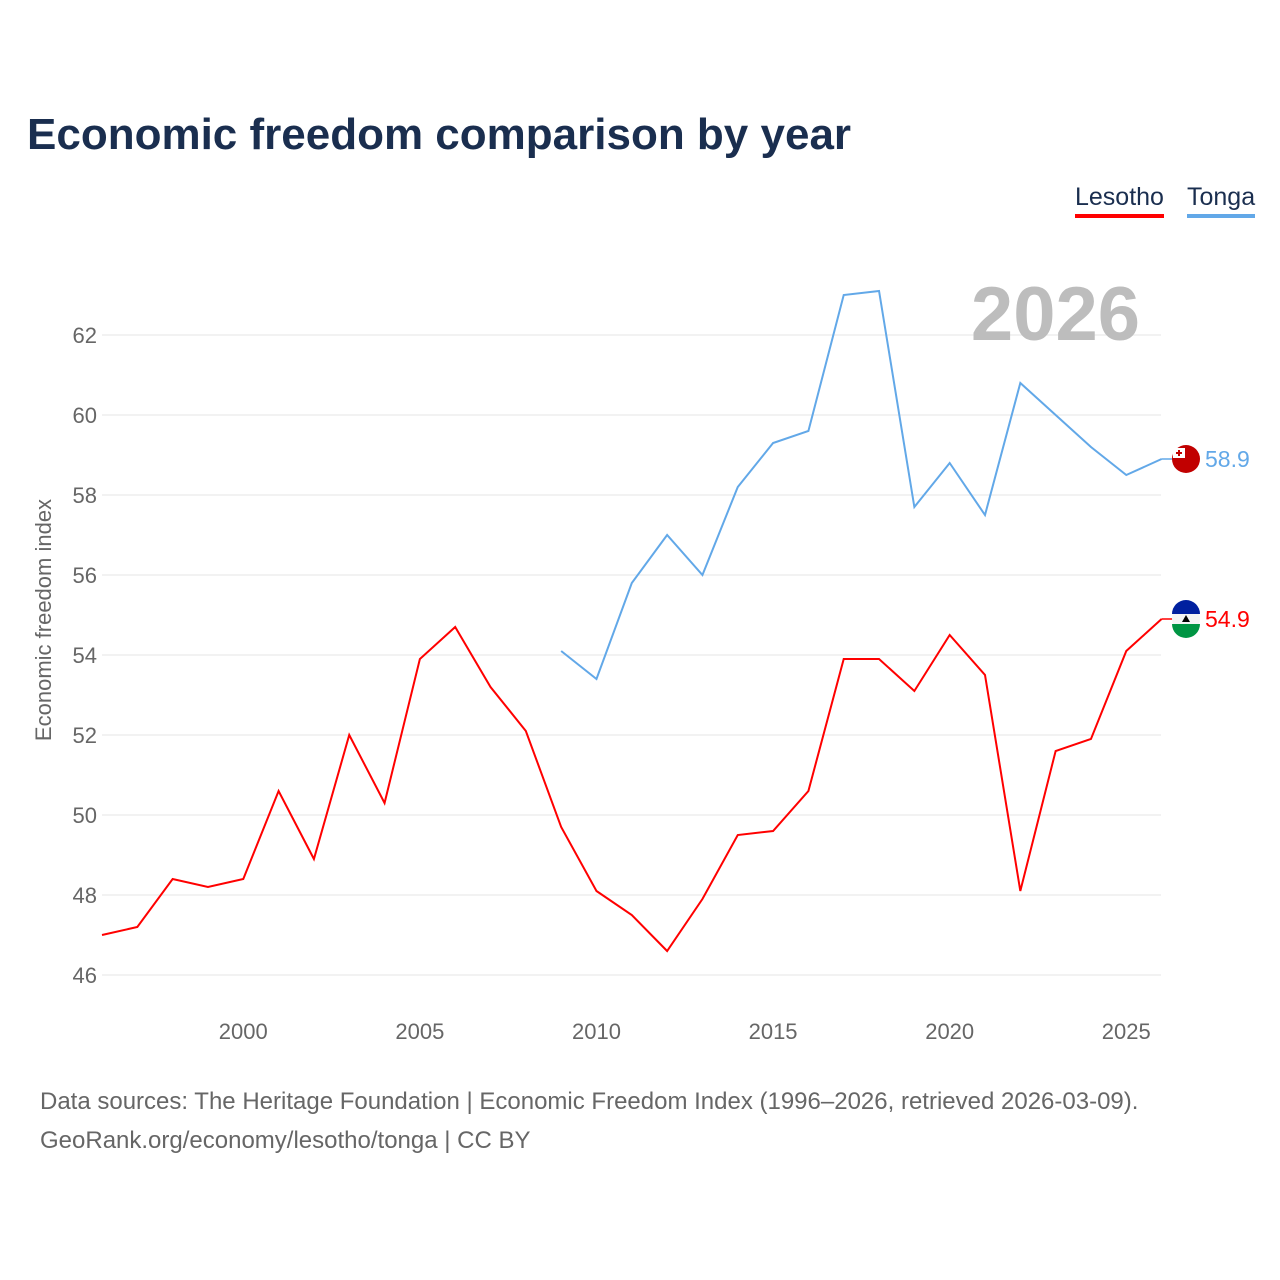 The width and height of the screenshot is (1280, 1280). What do you see at coordinates (1221, 200) in the screenshot?
I see `legend-tonga: Tonga` at bounding box center [1221, 200].